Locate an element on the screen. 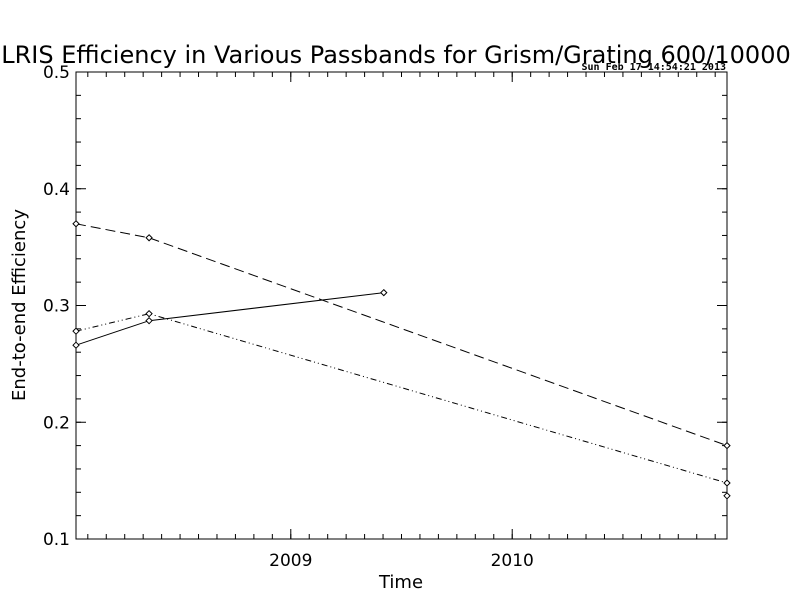 The image size is (792, 612). x-tick-label: 2009 is located at coordinates (290, 561).